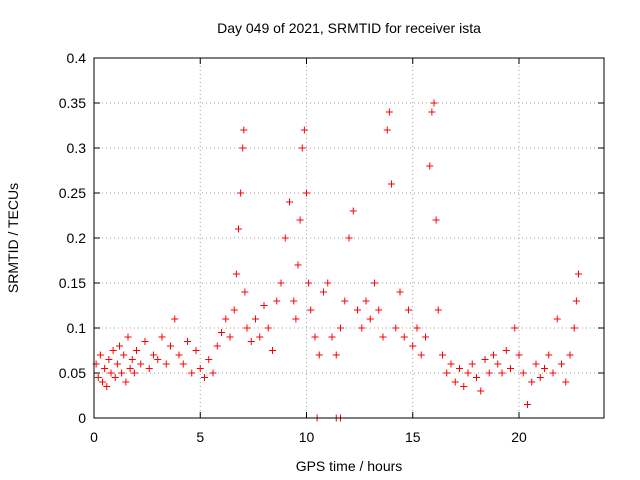 The height and width of the screenshot is (480, 640). Describe the element at coordinates (94, 437) in the screenshot. I see `x-tick-label: 0` at that location.